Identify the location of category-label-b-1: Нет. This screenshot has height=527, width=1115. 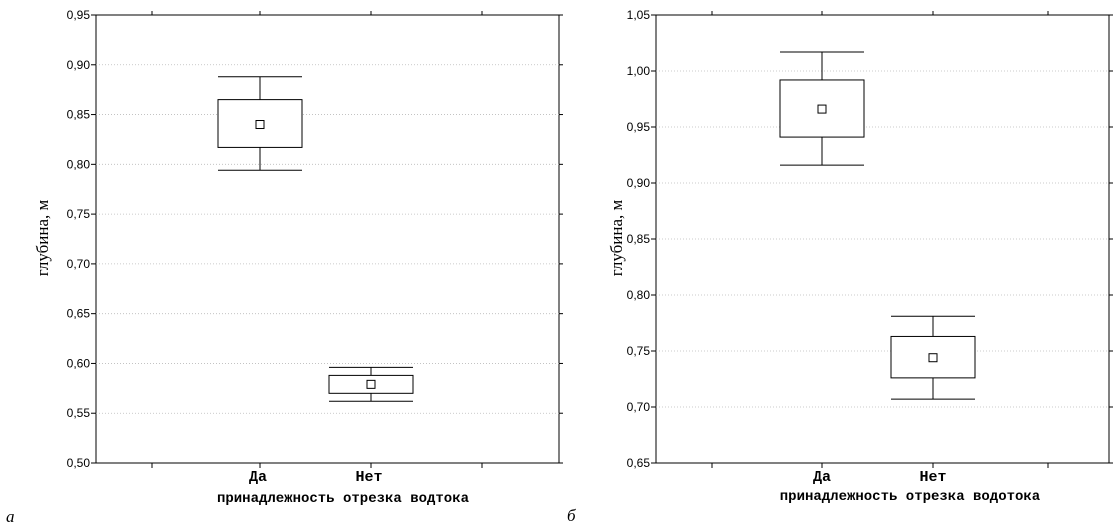
(932, 477).